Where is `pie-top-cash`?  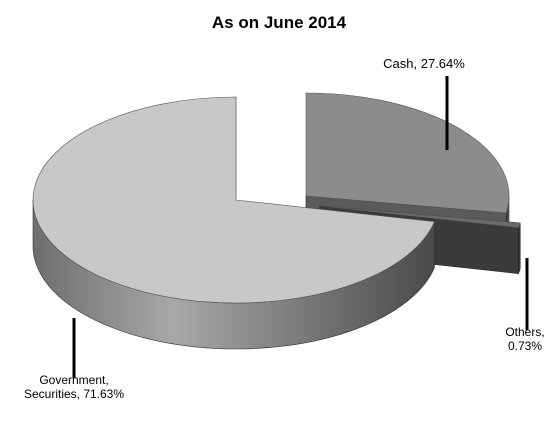
pie-top-cash is located at coordinates (407, 153).